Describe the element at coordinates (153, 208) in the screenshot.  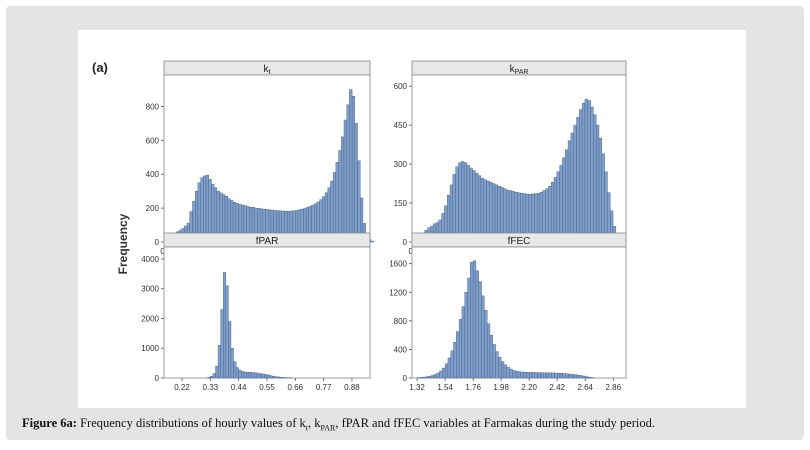
I see `y-tick-label: 200` at that location.